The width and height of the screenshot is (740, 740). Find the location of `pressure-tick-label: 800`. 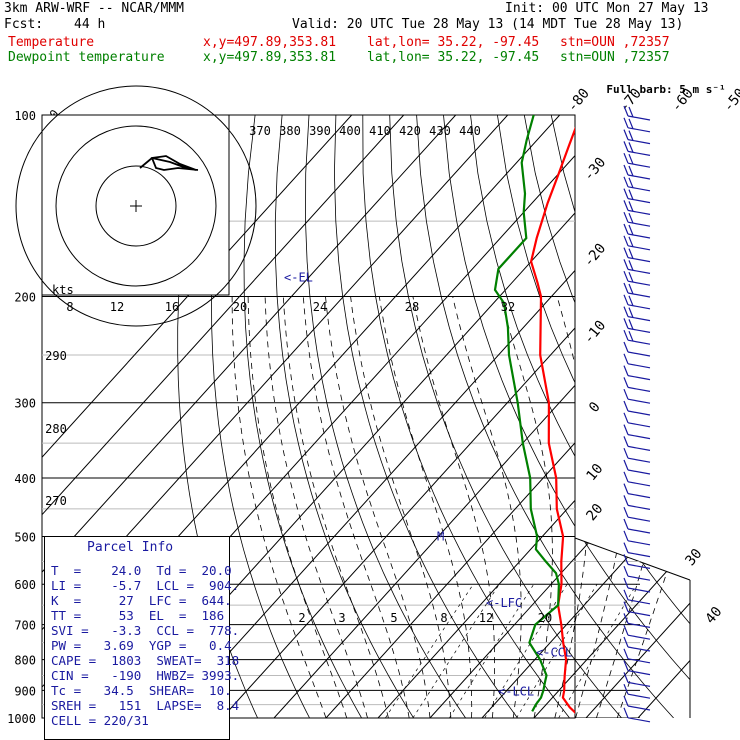

pressure-tick-label: 800 is located at coordinates (25, 661).